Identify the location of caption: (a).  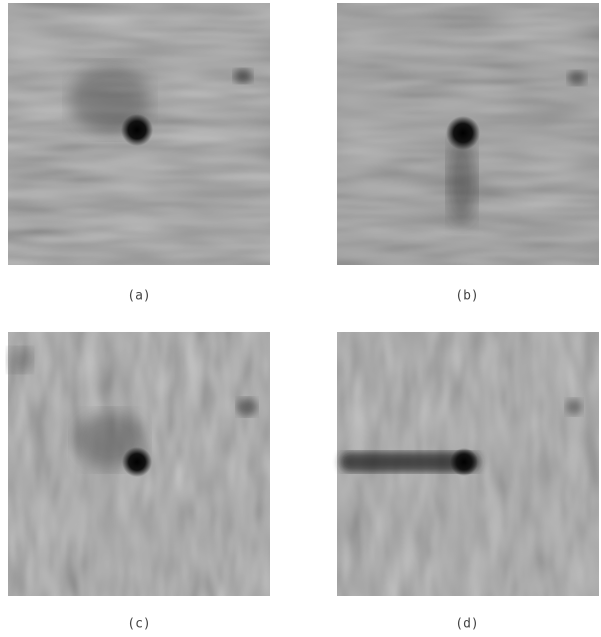
(138, 296).